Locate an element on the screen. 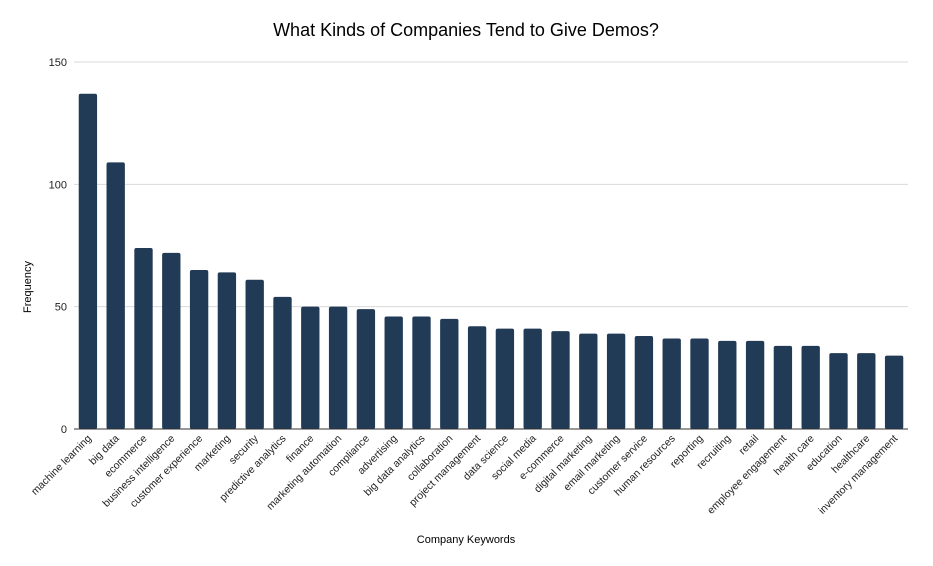  y-tick-label: 100 is located at coordinates (58, 185).